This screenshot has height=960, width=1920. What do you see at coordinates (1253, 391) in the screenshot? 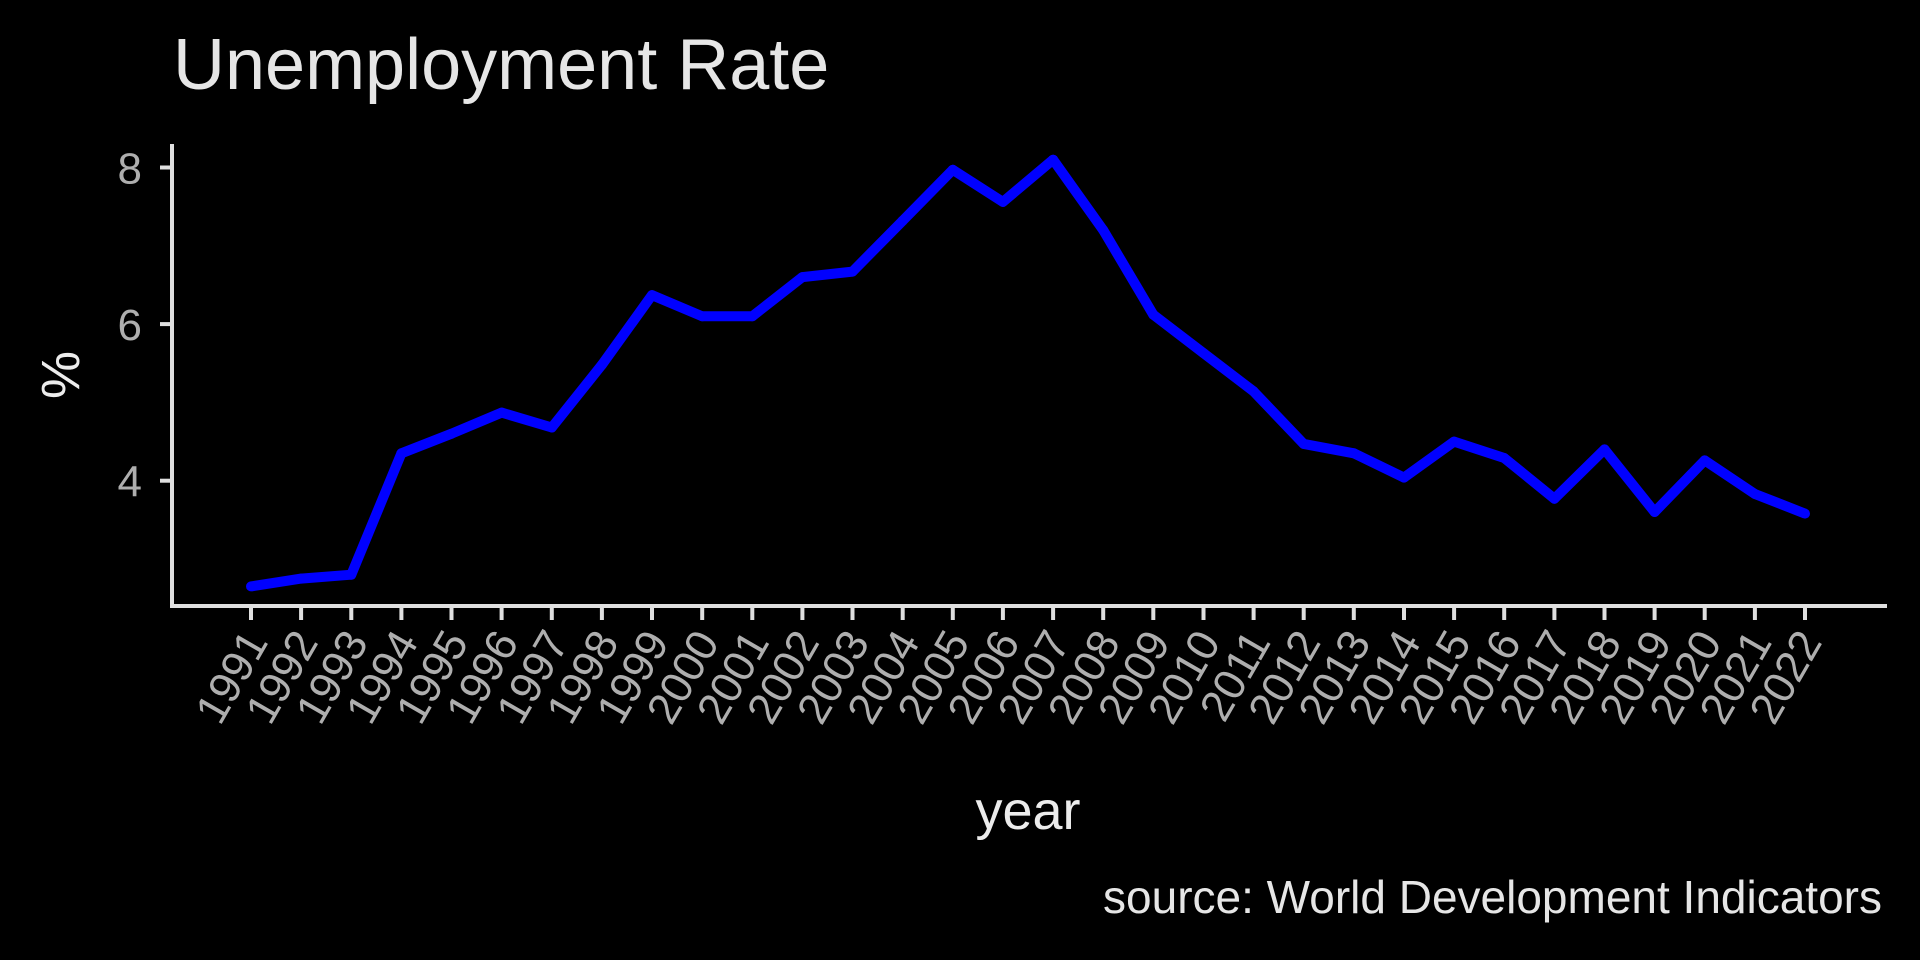
I see `data-point-2011` at bounding box center [1253, 391].